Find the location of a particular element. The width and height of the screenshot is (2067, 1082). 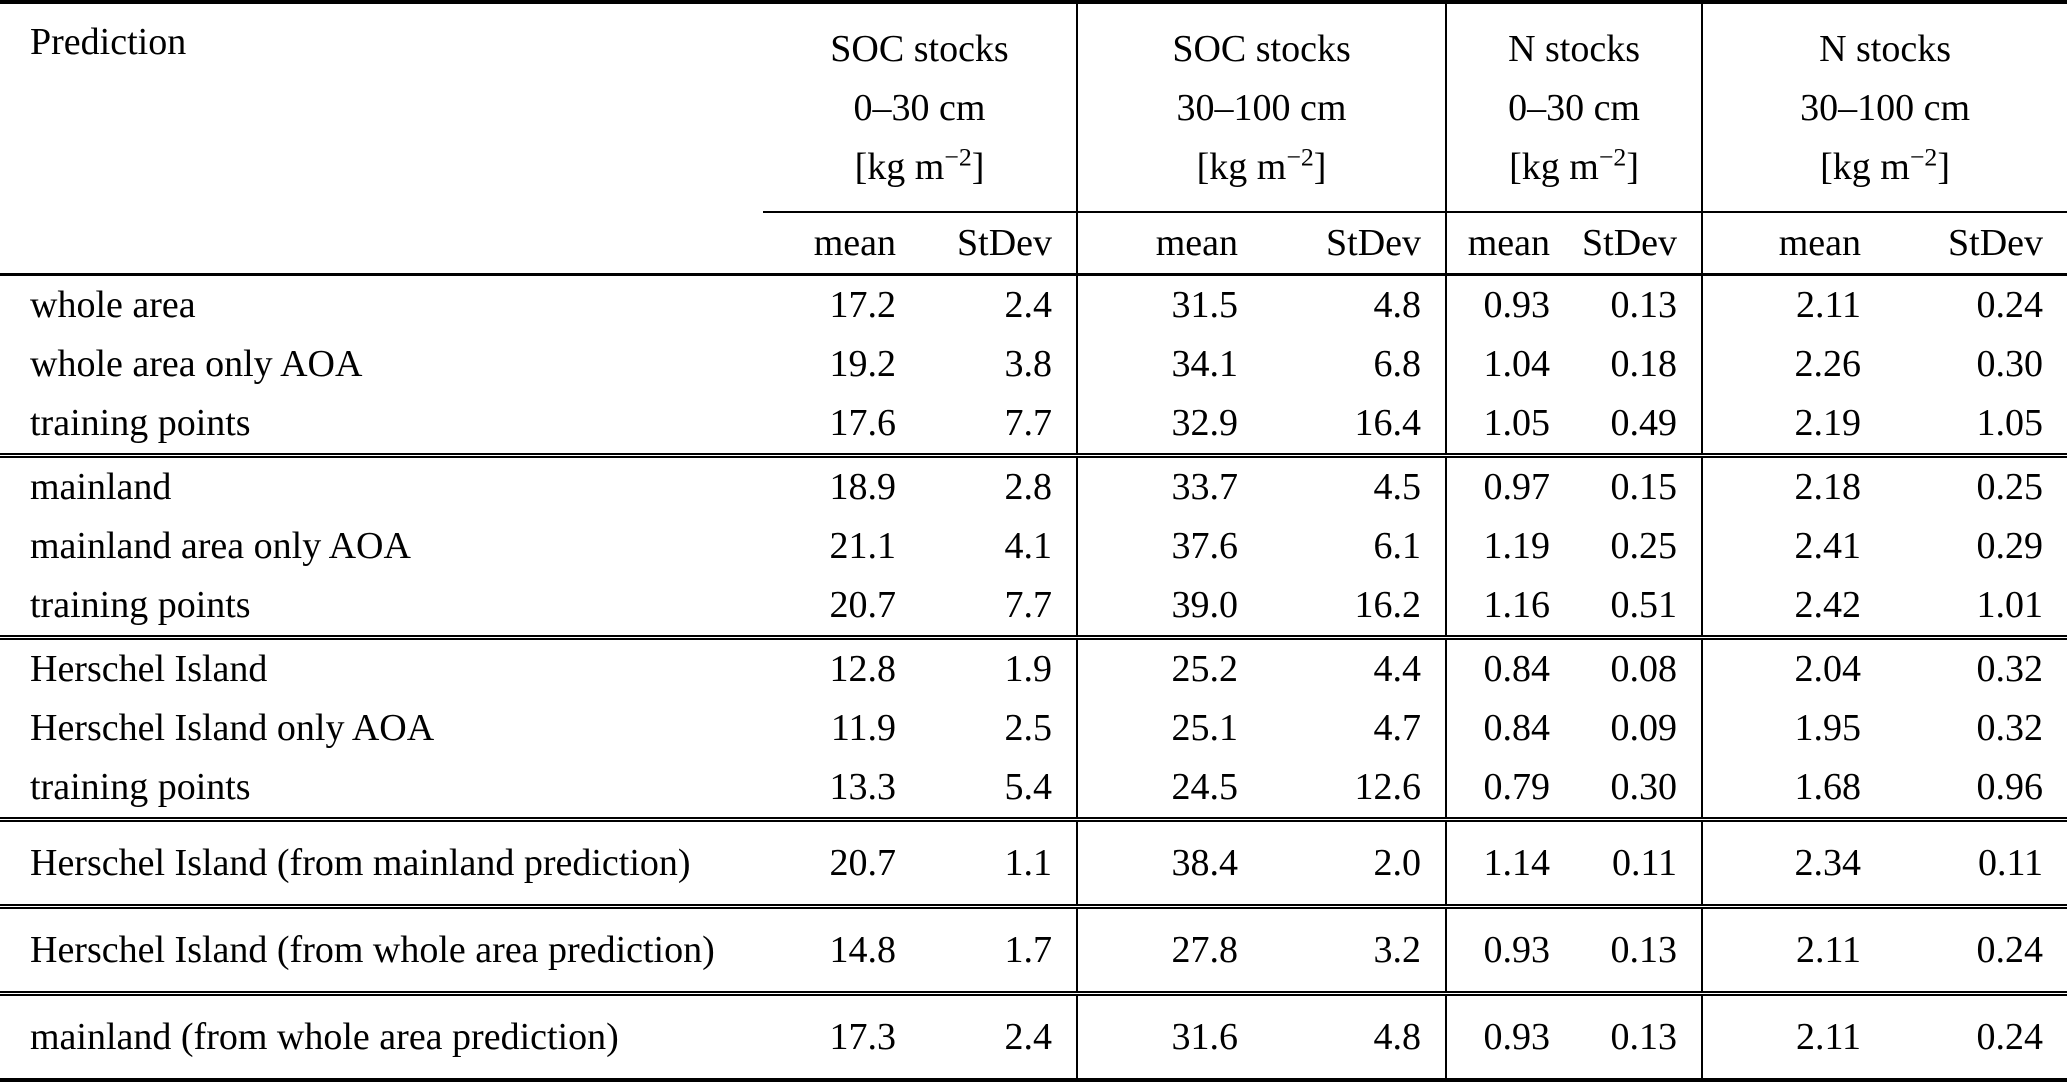

value-cell: 25.1 is located at coordinates (1169, 728).